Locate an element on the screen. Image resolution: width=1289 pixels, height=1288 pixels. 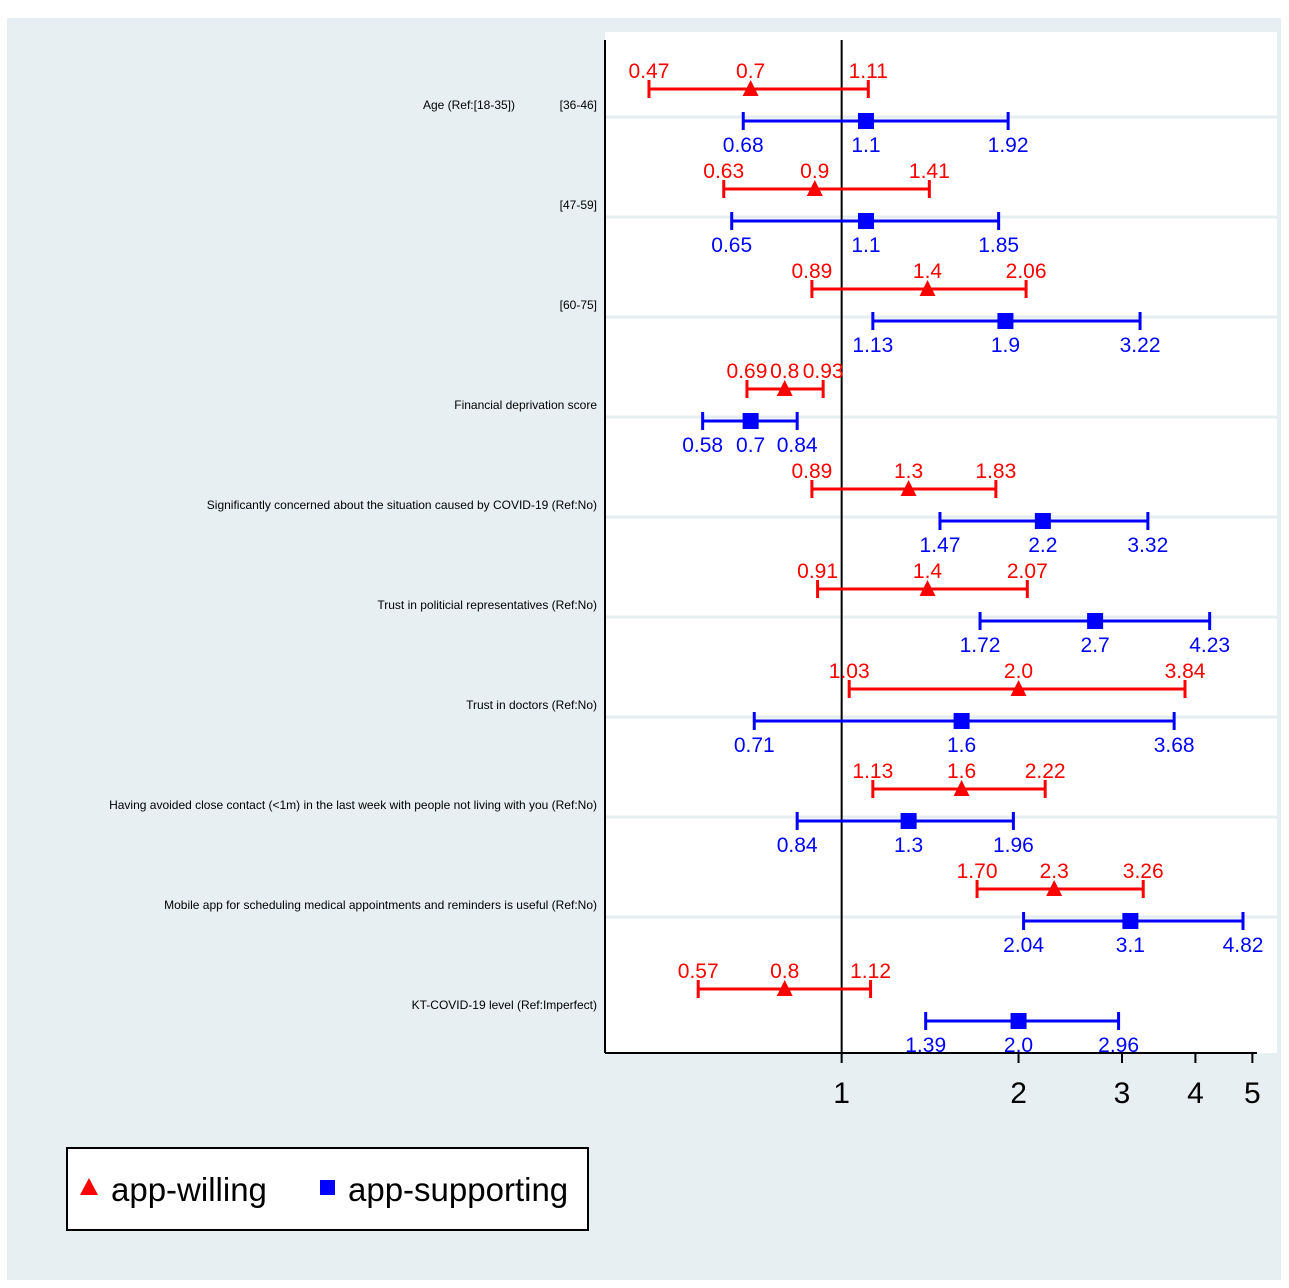
row-label: [47-59] is located at coordinates (578, 205).